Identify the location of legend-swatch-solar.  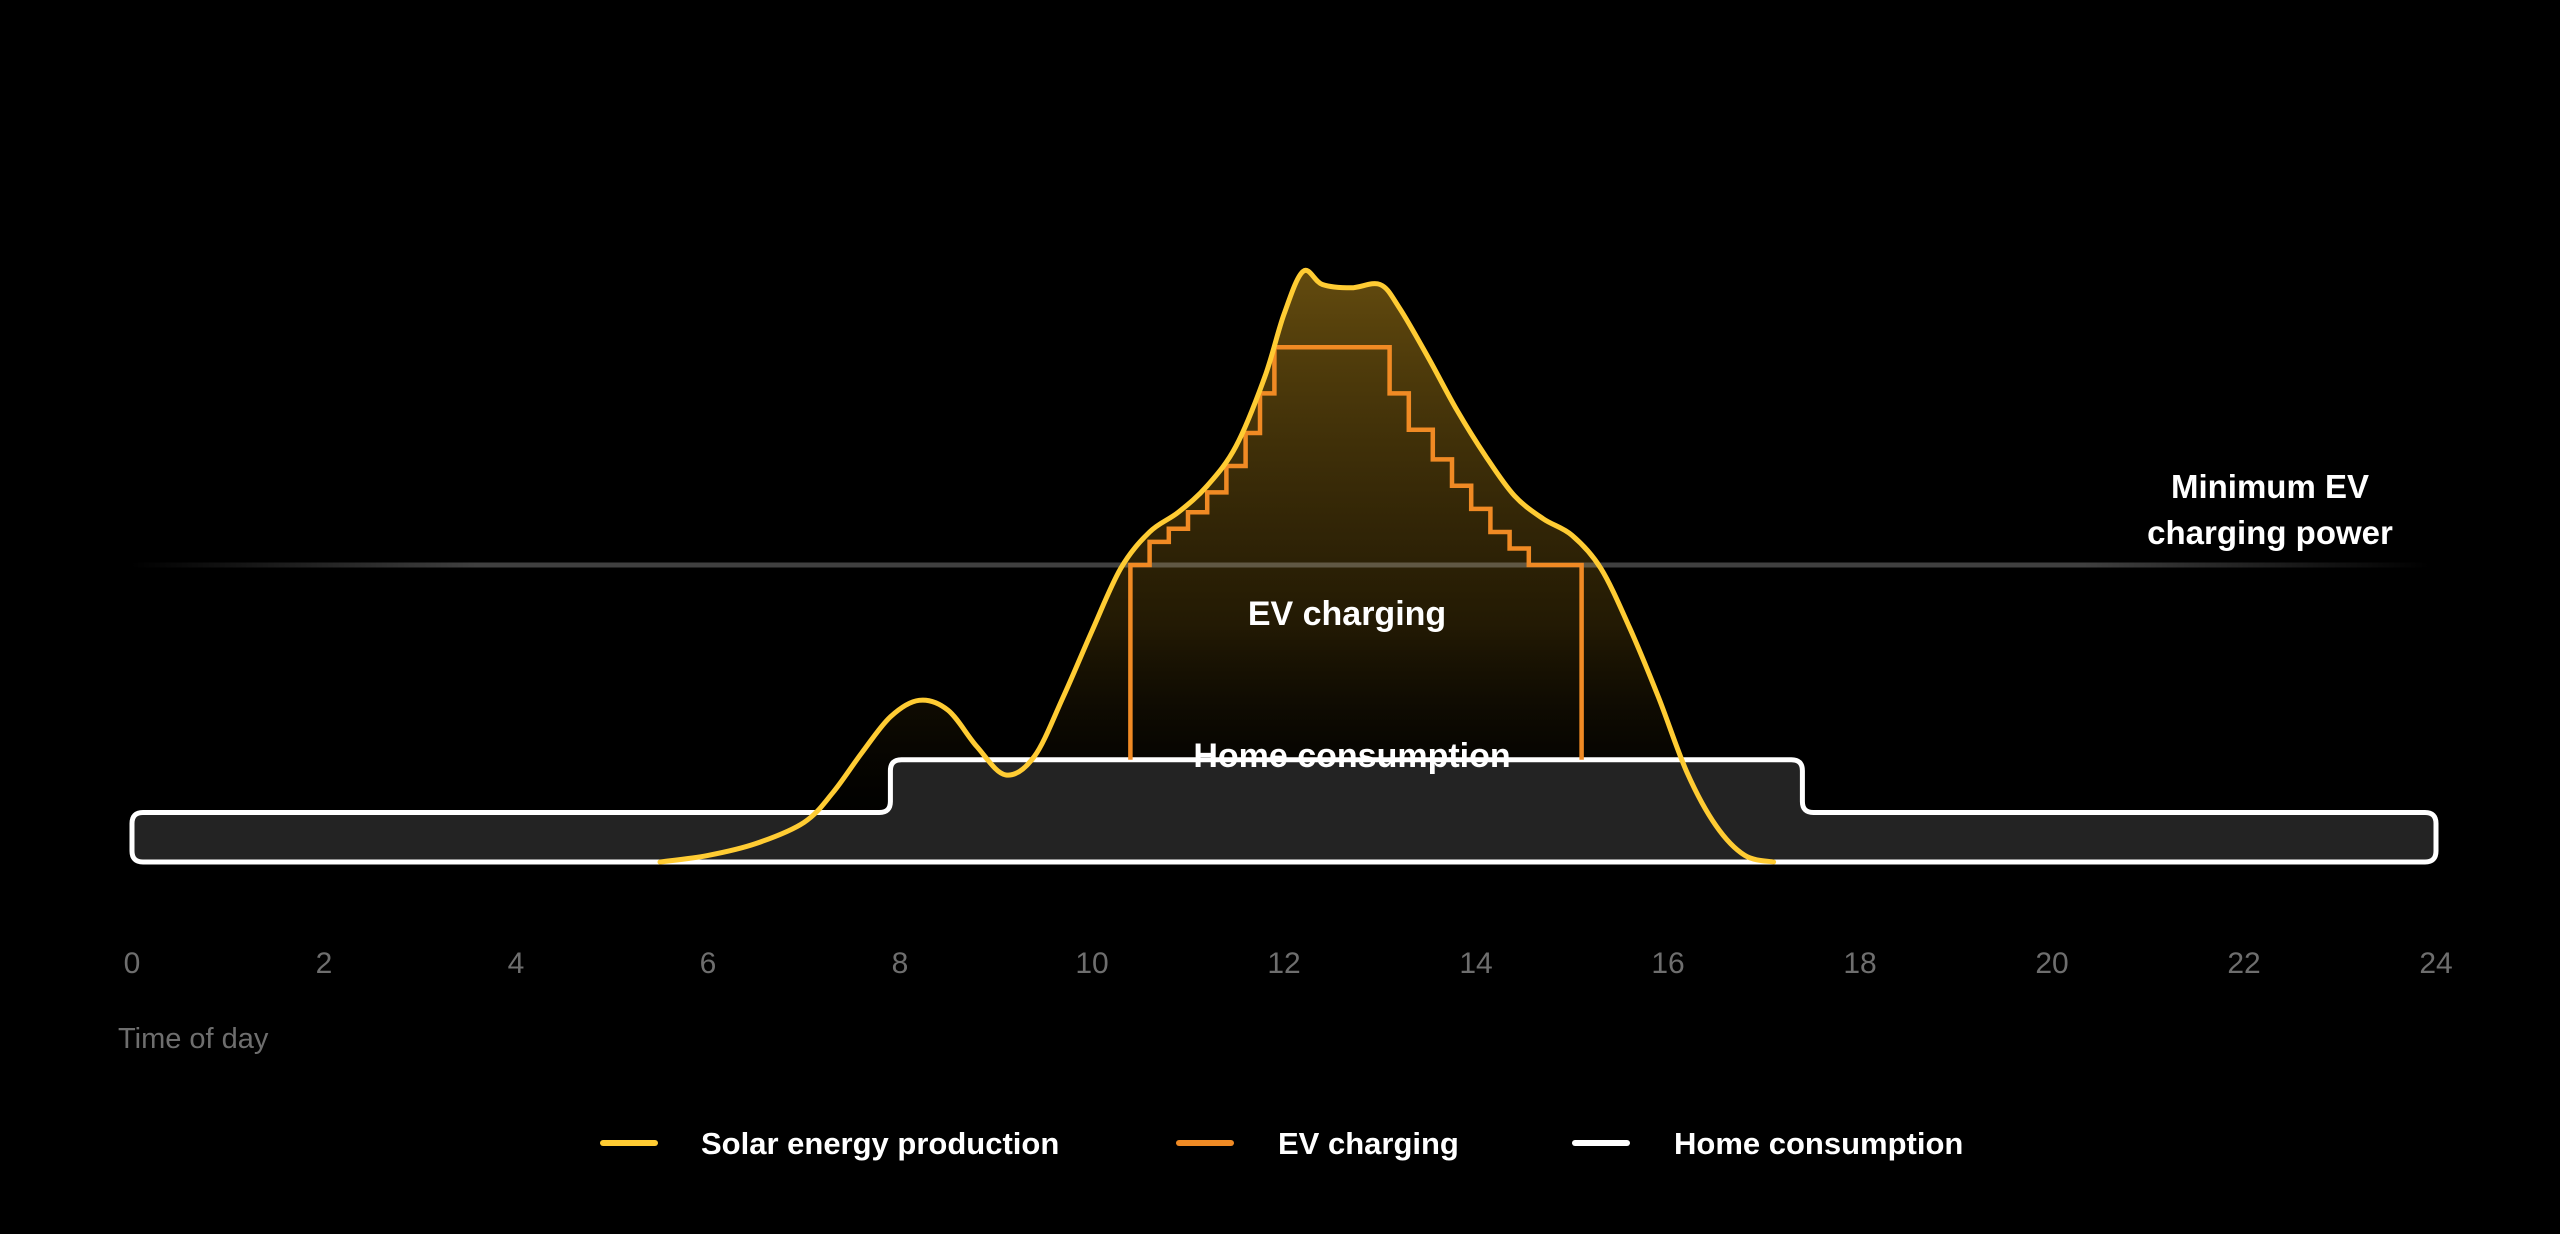
(629, 1143).